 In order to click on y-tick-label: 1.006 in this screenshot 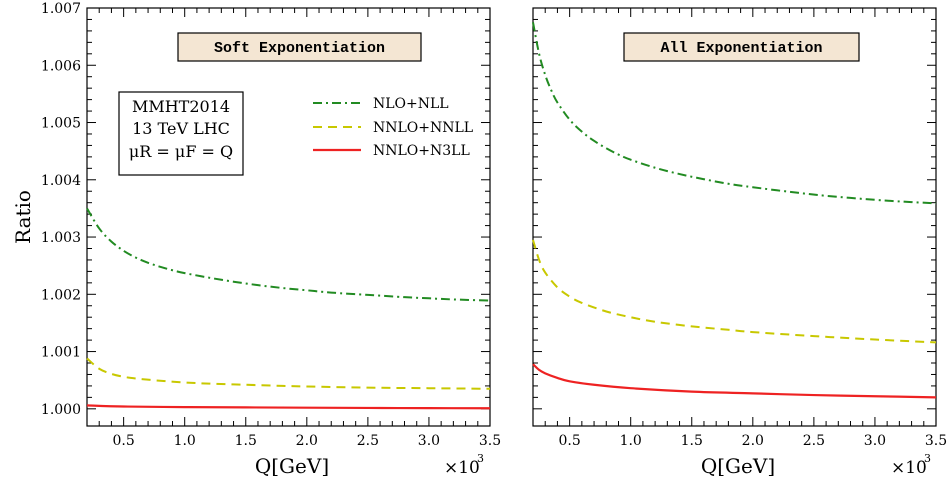, I will do `click(61, 66)`.